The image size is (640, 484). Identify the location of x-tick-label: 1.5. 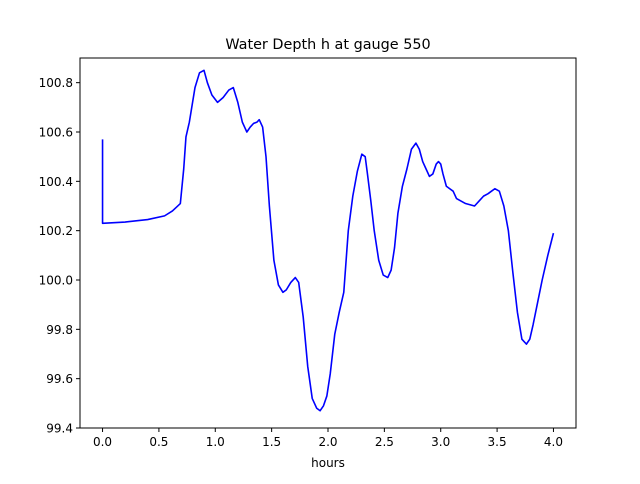
(271, 442).